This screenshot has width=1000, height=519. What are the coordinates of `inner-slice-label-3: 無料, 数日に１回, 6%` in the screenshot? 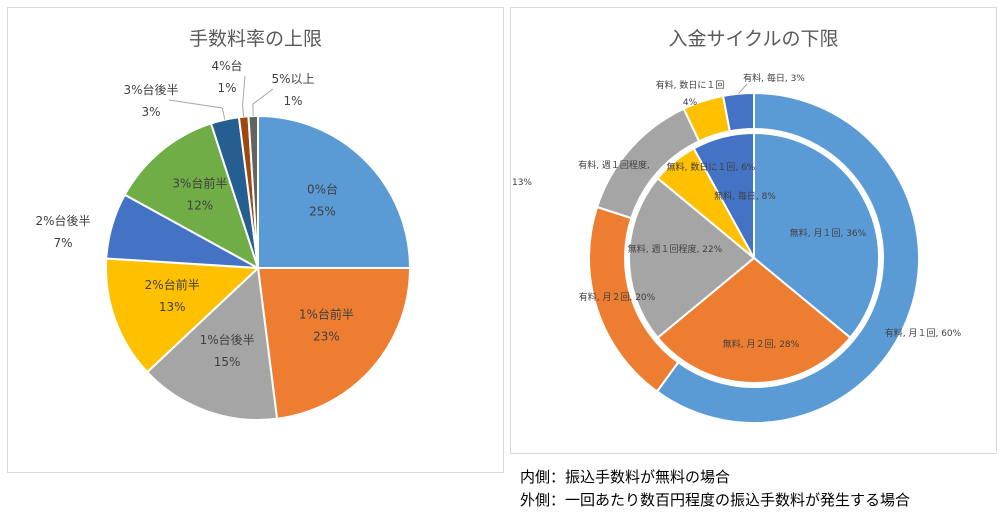 It's located at (711, 167).